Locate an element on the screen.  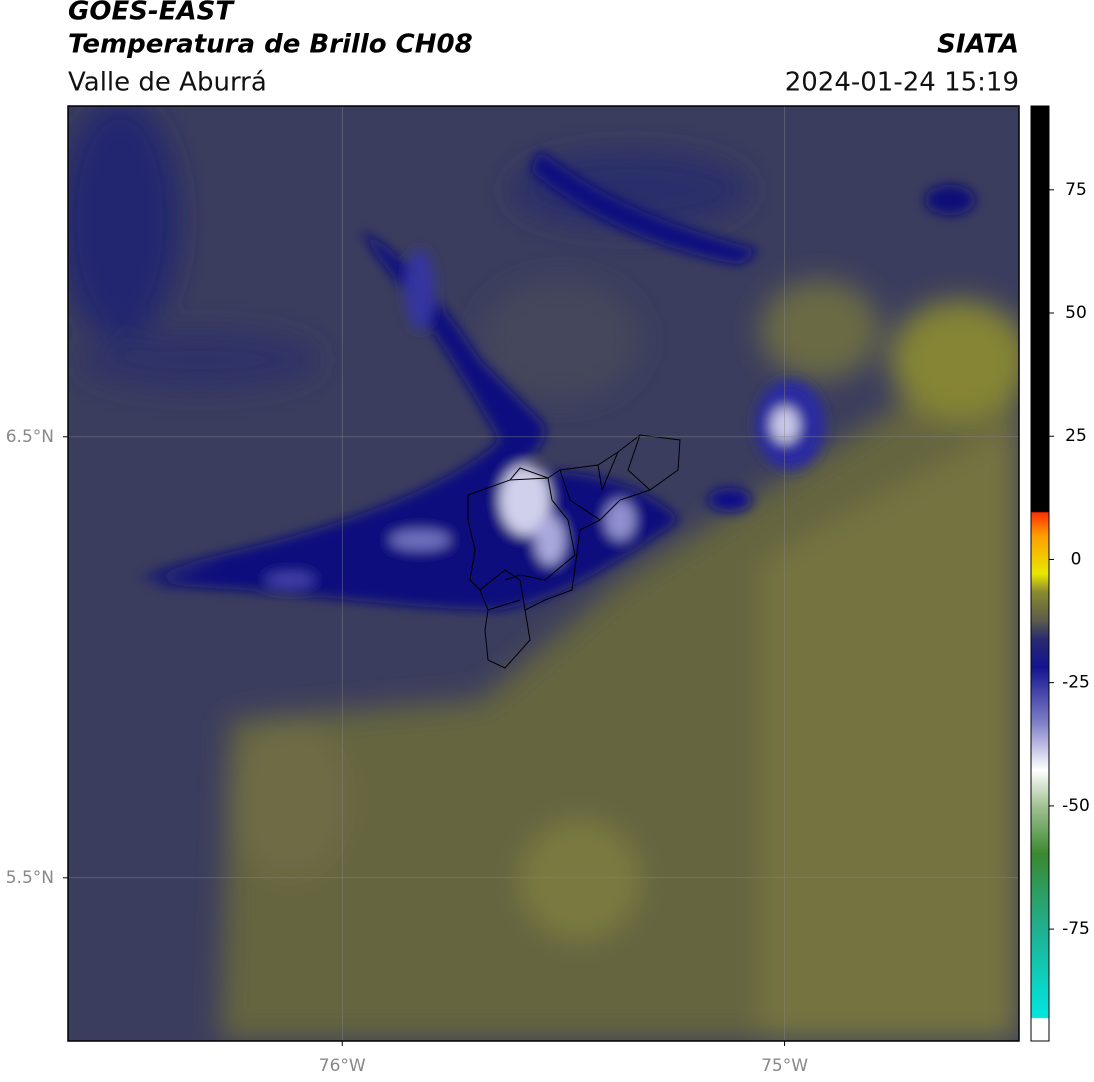
colorbar-tick-label: 50 is located at coordinates (1076, 313).